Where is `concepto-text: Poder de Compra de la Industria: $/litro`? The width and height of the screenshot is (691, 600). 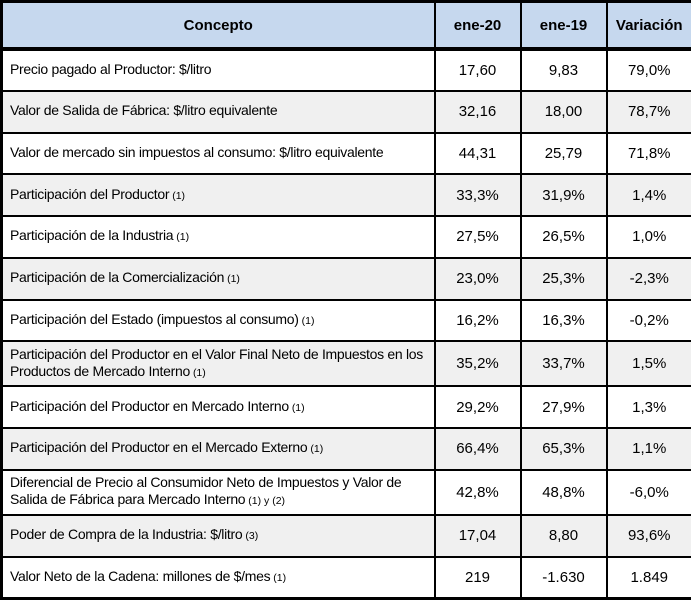 concepto-text: Poder de Compra de la Industria: $/litro is located at coordinates (126, 534).